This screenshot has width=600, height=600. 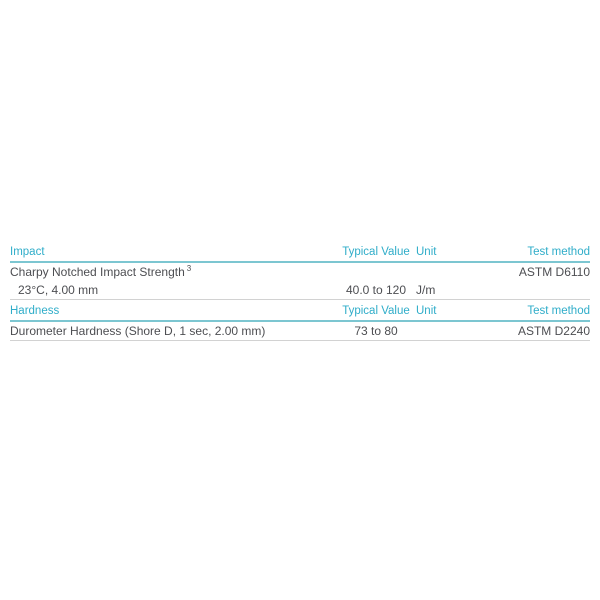 What do you see at coordinates (426, 290) in the screenshot?
I see `unit-cell: J/m` at bounding box center [426, 290].